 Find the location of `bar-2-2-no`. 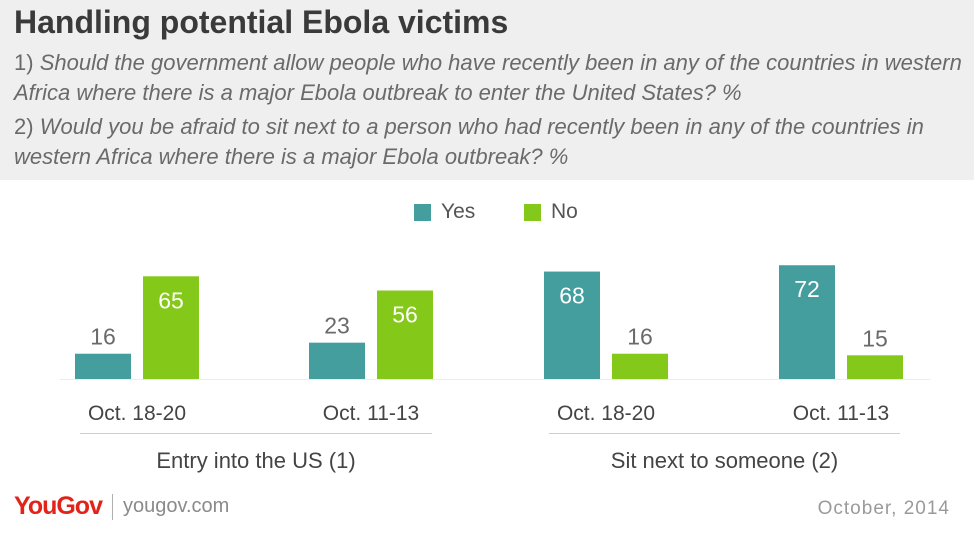

bar-2-2-no is located at coordinates (875, 367).